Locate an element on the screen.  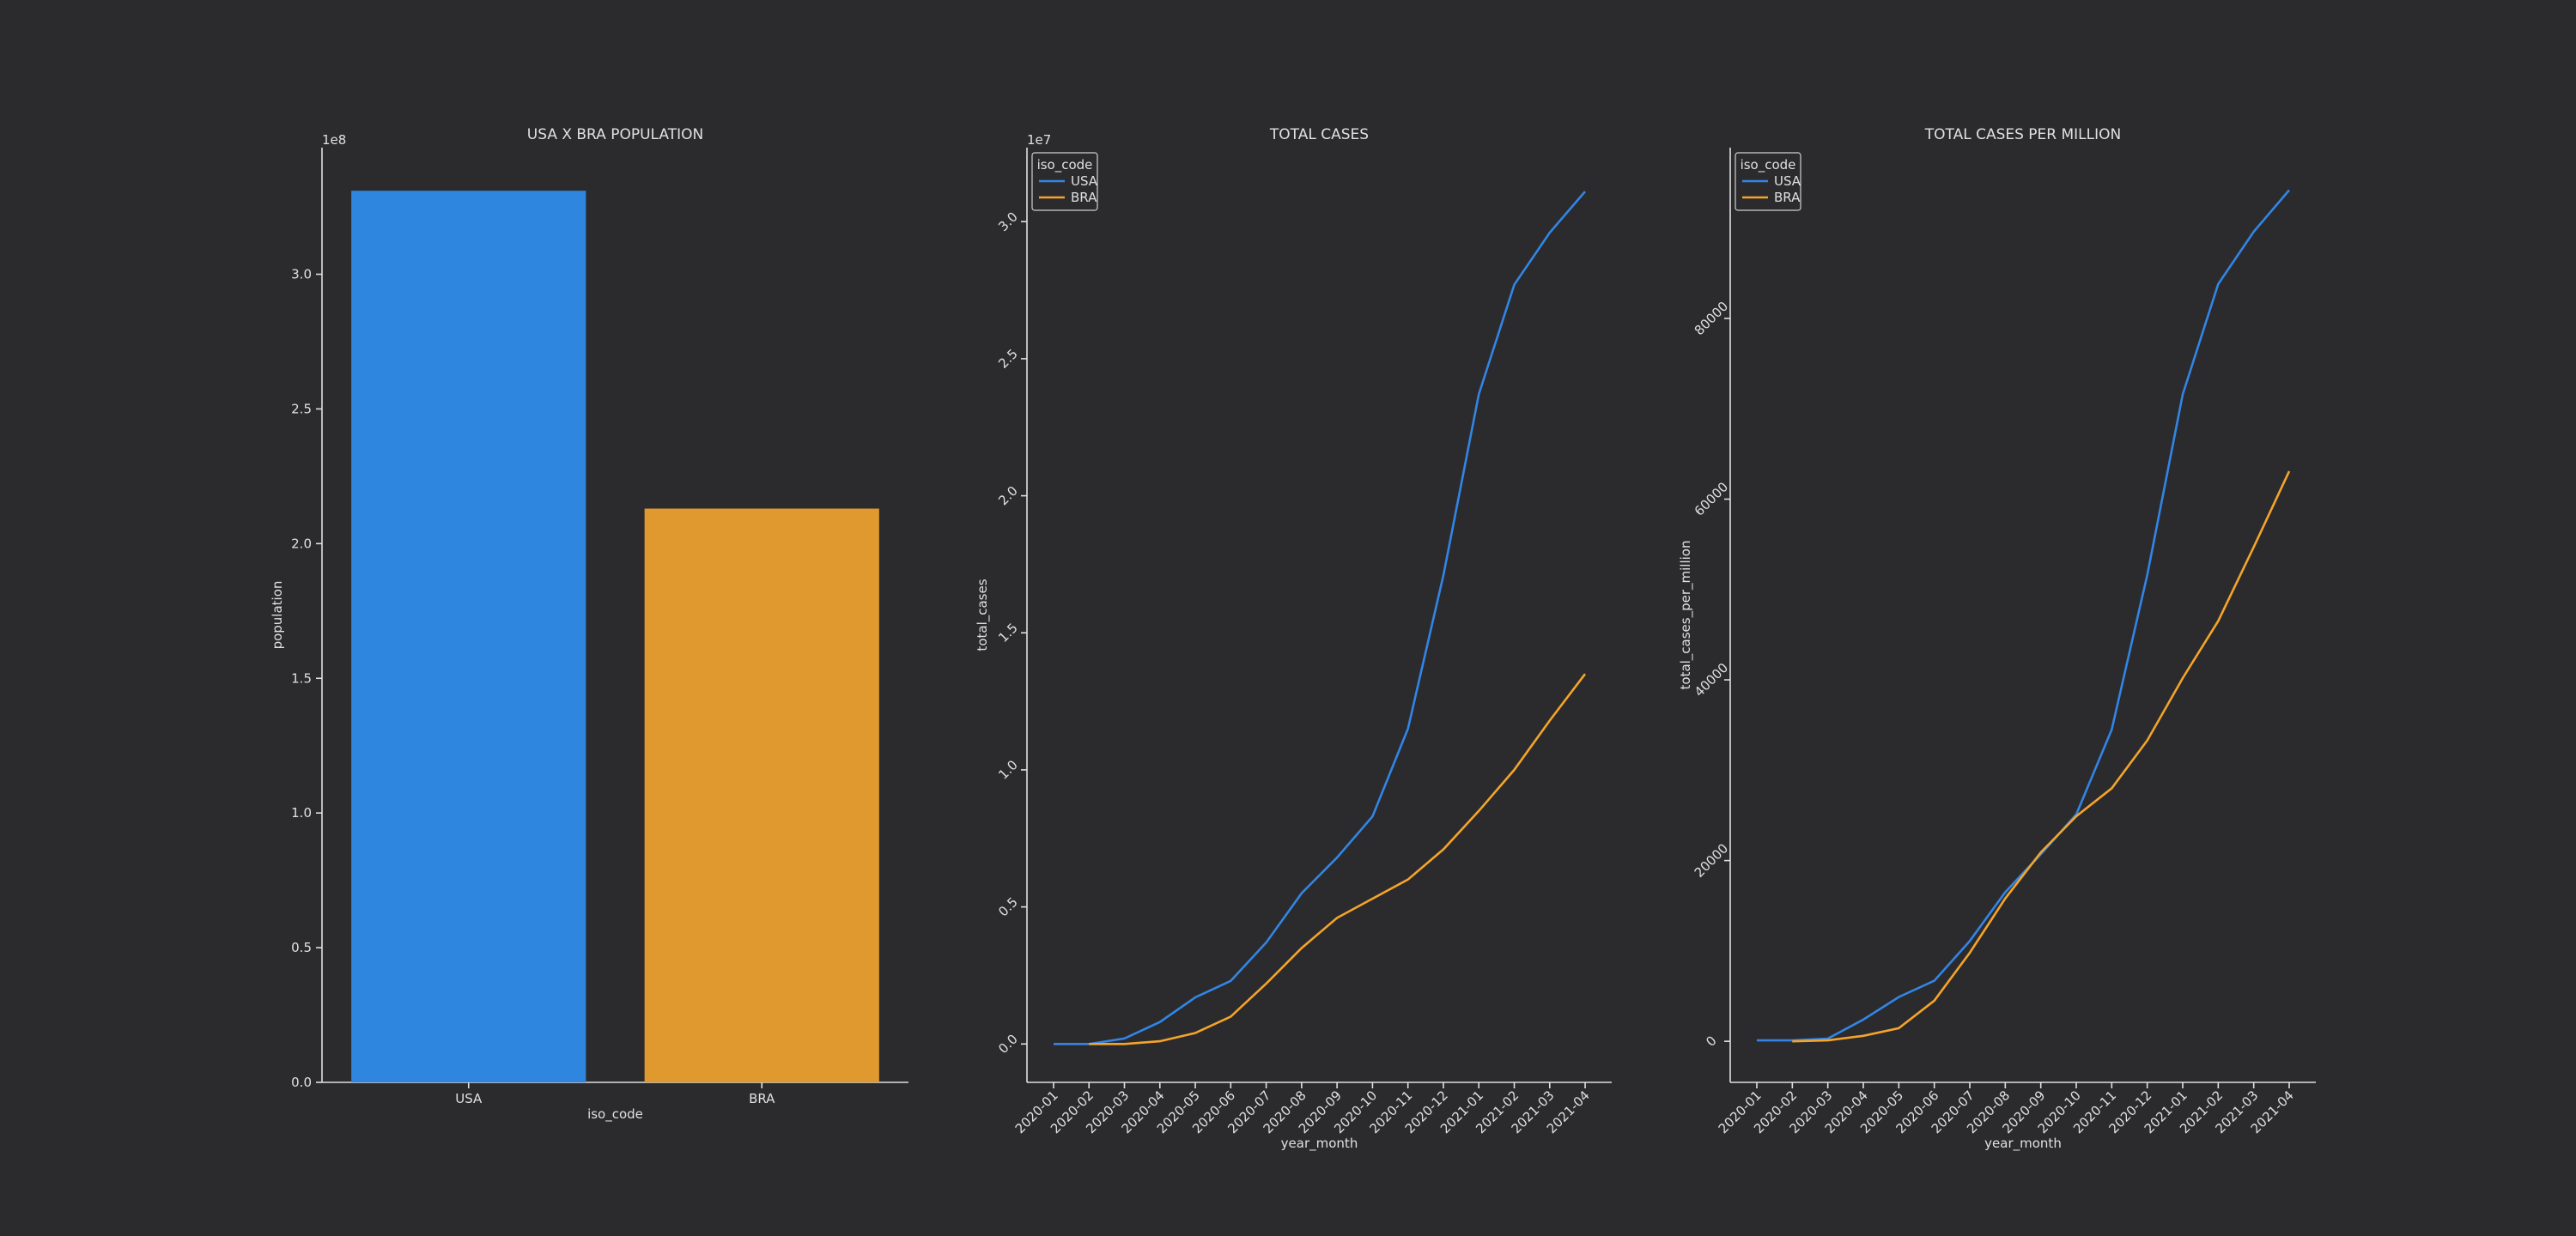
chart-title: TOTAL CASES PER MILLION is located at coordinates (2023, 134).